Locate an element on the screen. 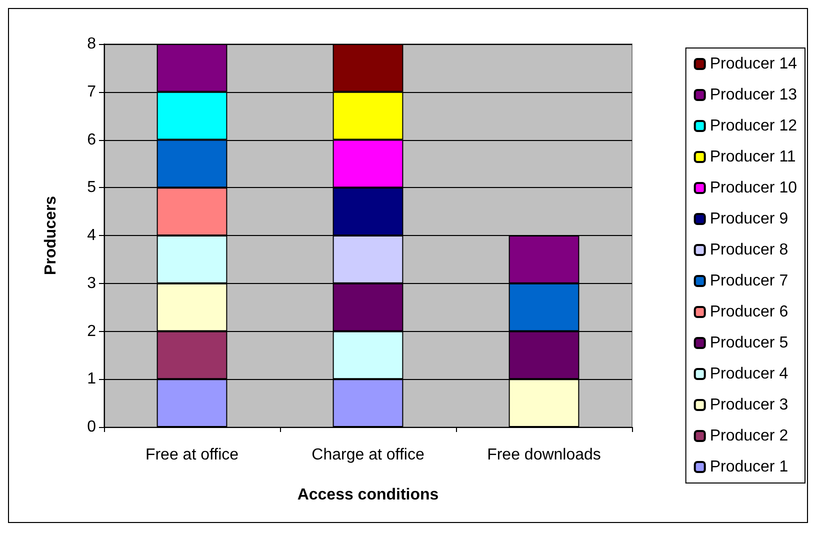 Image resolution: width=818 pixels, height=533 pixels. legend-label: Producer 2 is located at coordinates (749, 436).